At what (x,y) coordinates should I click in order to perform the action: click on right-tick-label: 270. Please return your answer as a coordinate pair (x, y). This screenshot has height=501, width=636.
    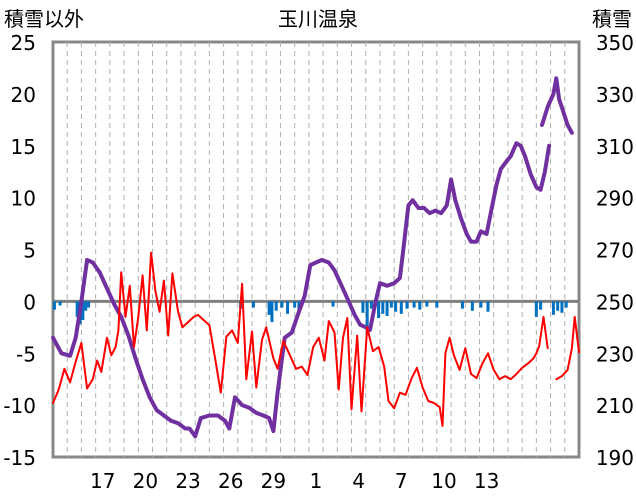
    Looking at the image, I should click on (615, 251).